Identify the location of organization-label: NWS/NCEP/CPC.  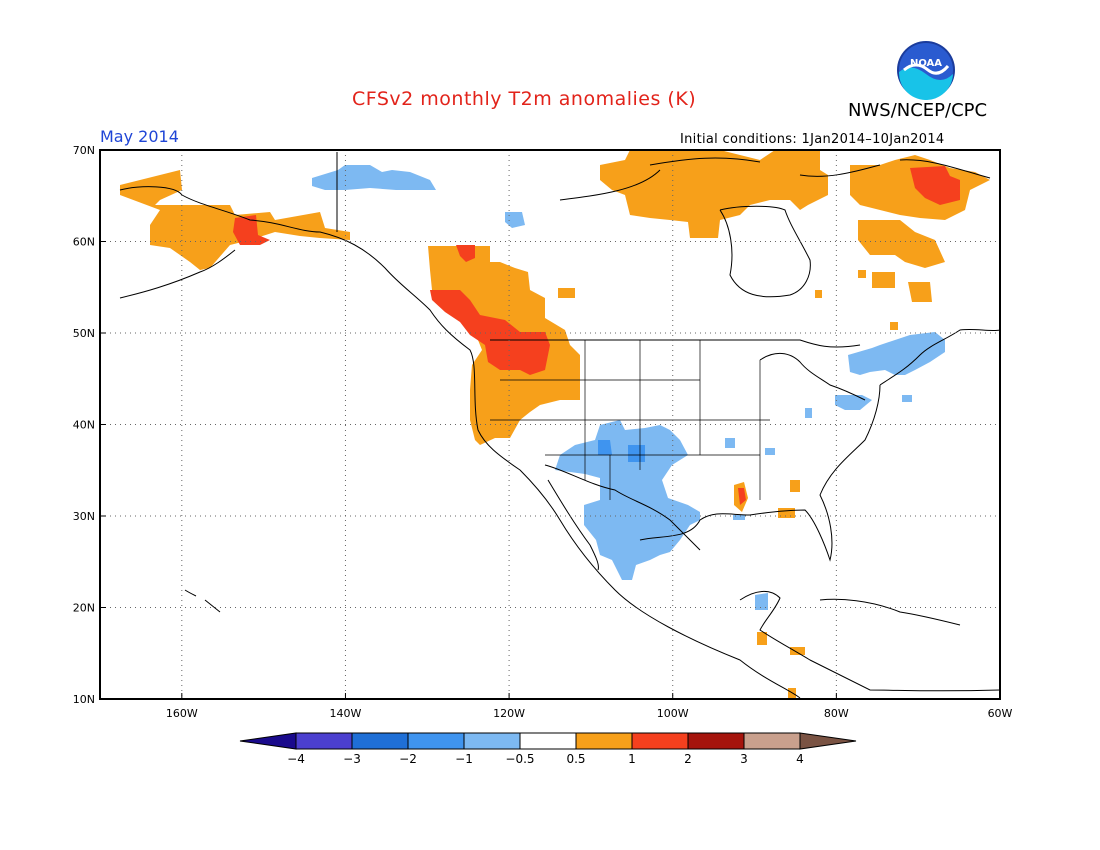
(918, 110).